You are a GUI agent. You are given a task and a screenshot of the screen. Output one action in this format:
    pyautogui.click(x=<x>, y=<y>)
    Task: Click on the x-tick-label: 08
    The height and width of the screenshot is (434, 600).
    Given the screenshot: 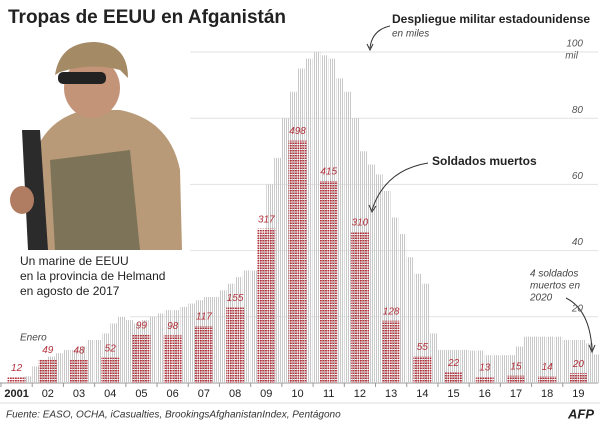 What is the action you would take?
    pyautogui.click(x=235, y=394)
    